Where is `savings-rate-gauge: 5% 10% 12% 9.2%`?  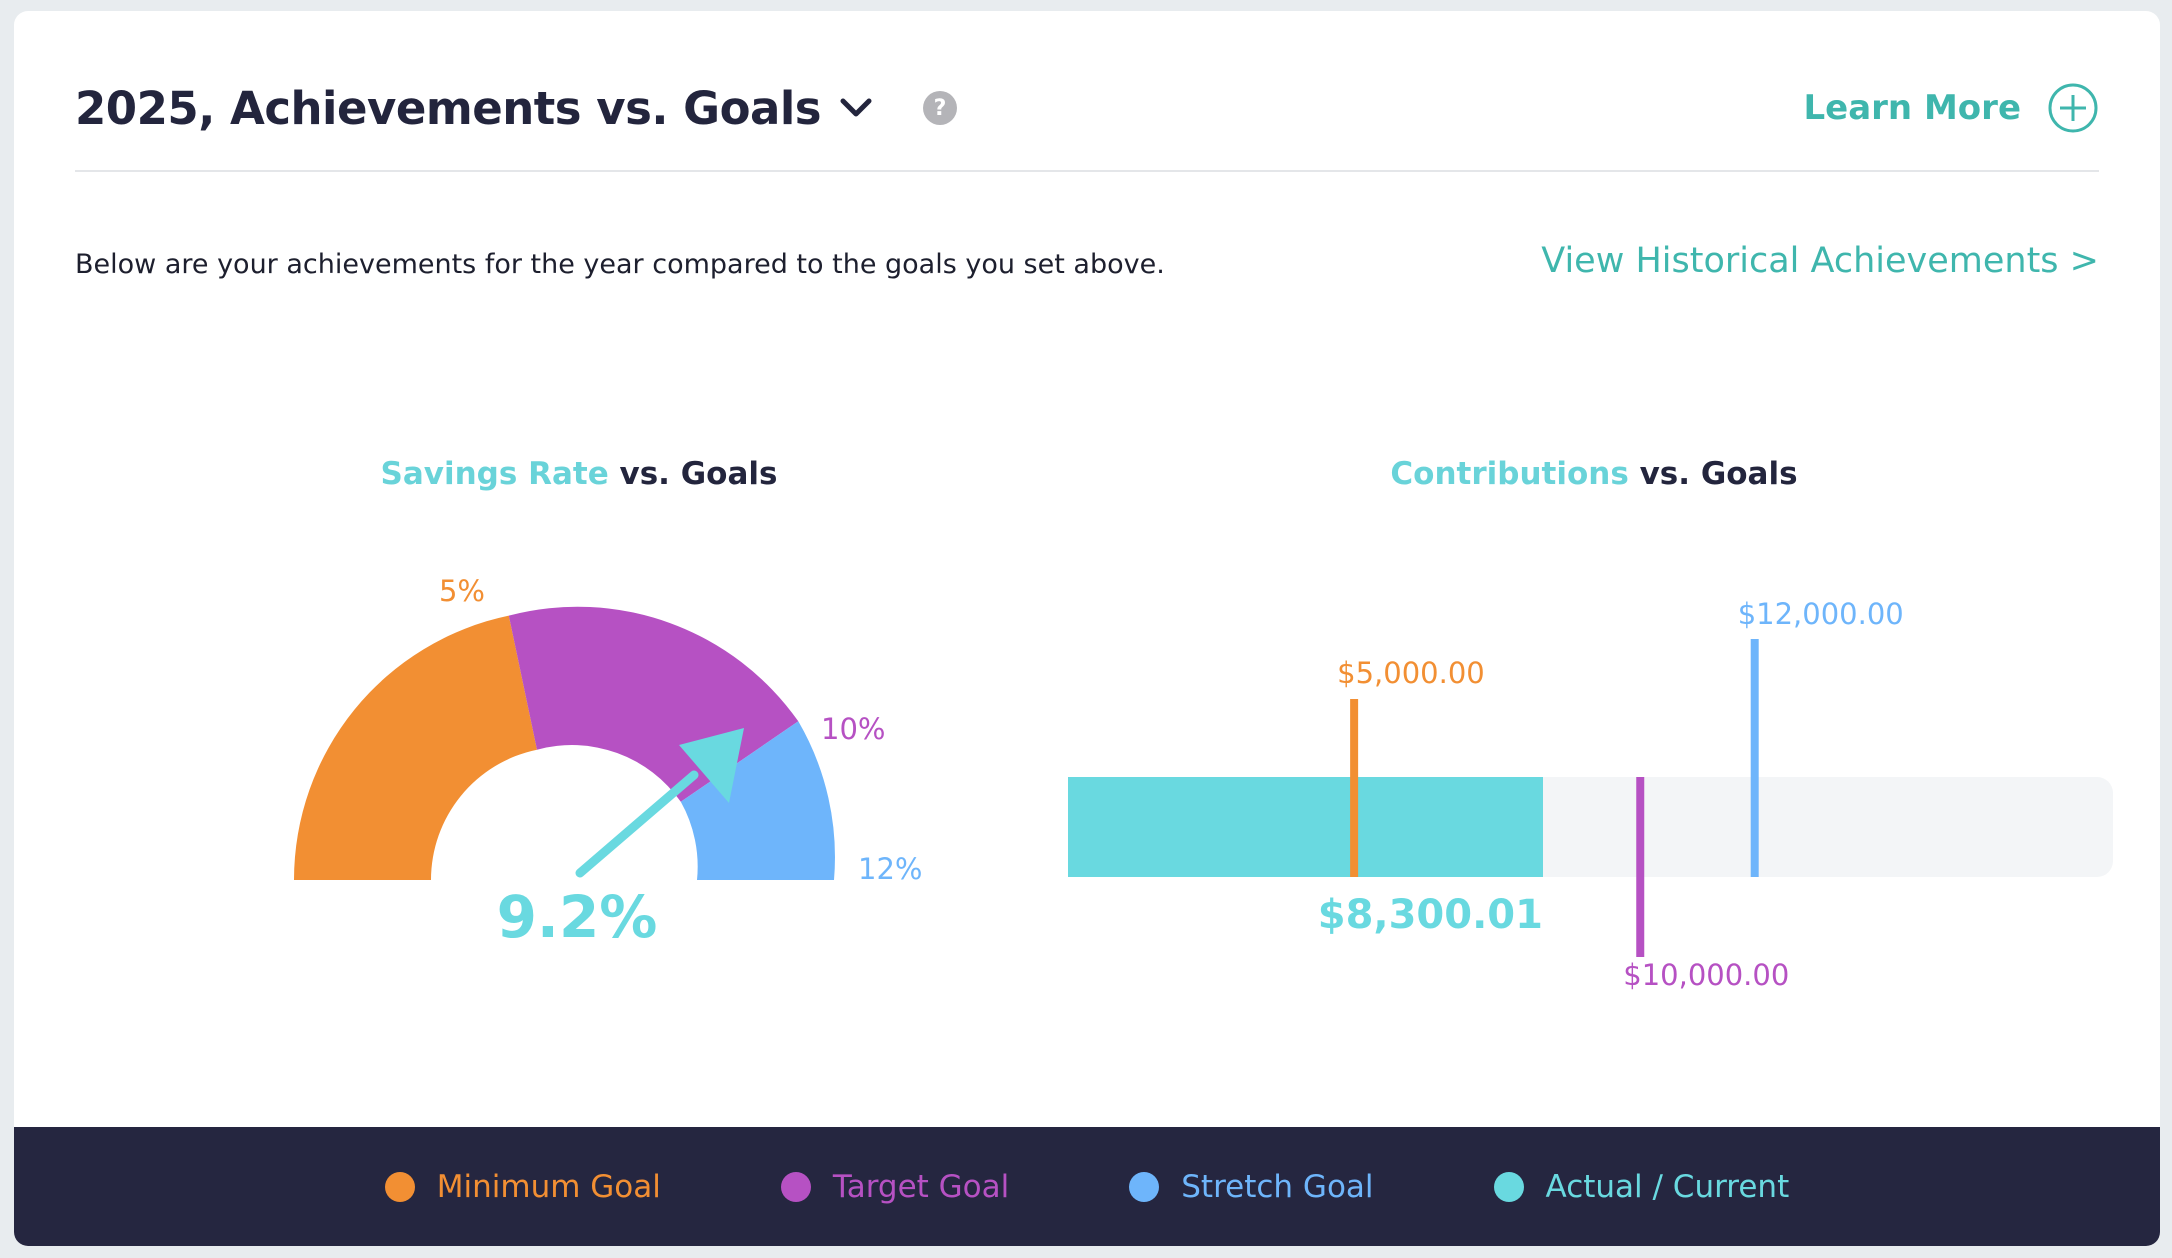 savings-rate-gauge: 5% 10% 12% 9.2% is located at coordinates (607, 762).